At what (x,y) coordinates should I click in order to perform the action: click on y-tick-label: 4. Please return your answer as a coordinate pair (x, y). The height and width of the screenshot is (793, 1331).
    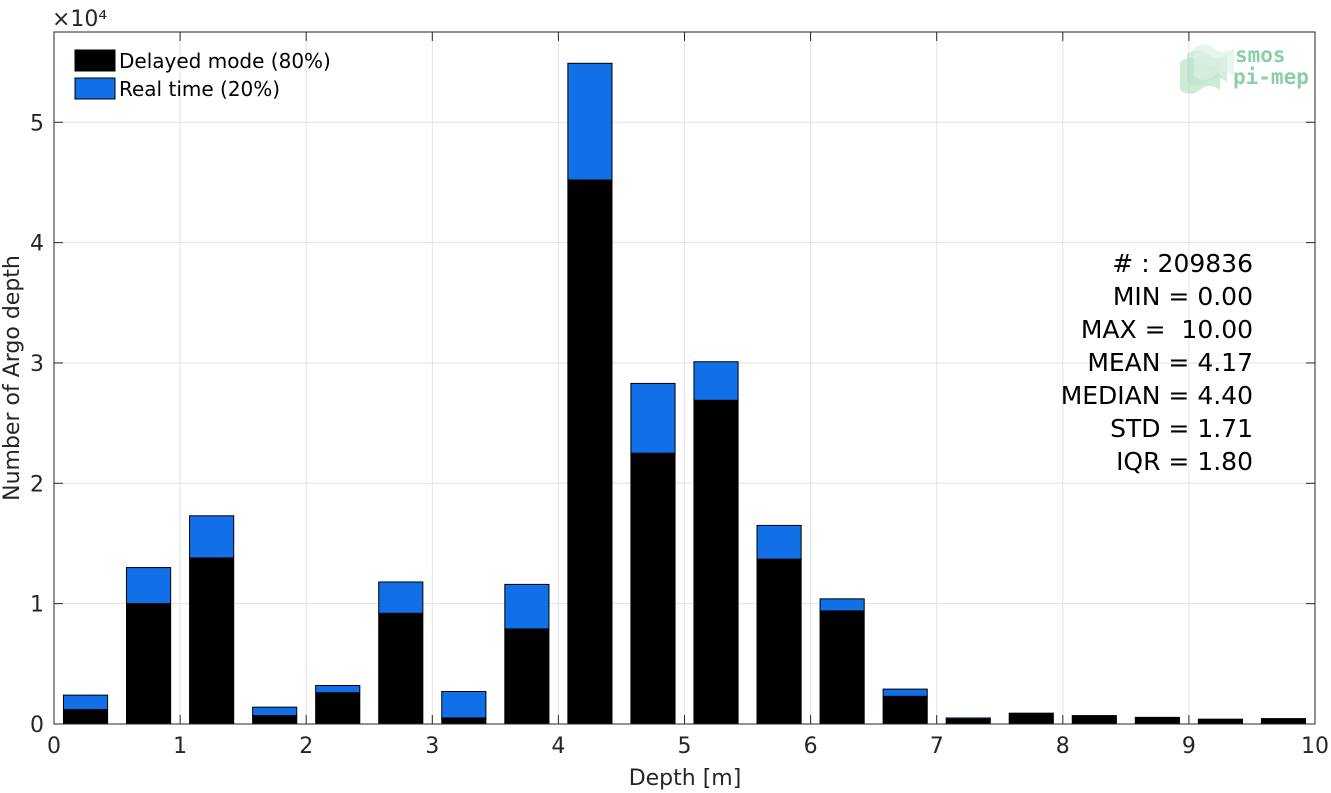
    Looking at the image, I should click on (37, 244).